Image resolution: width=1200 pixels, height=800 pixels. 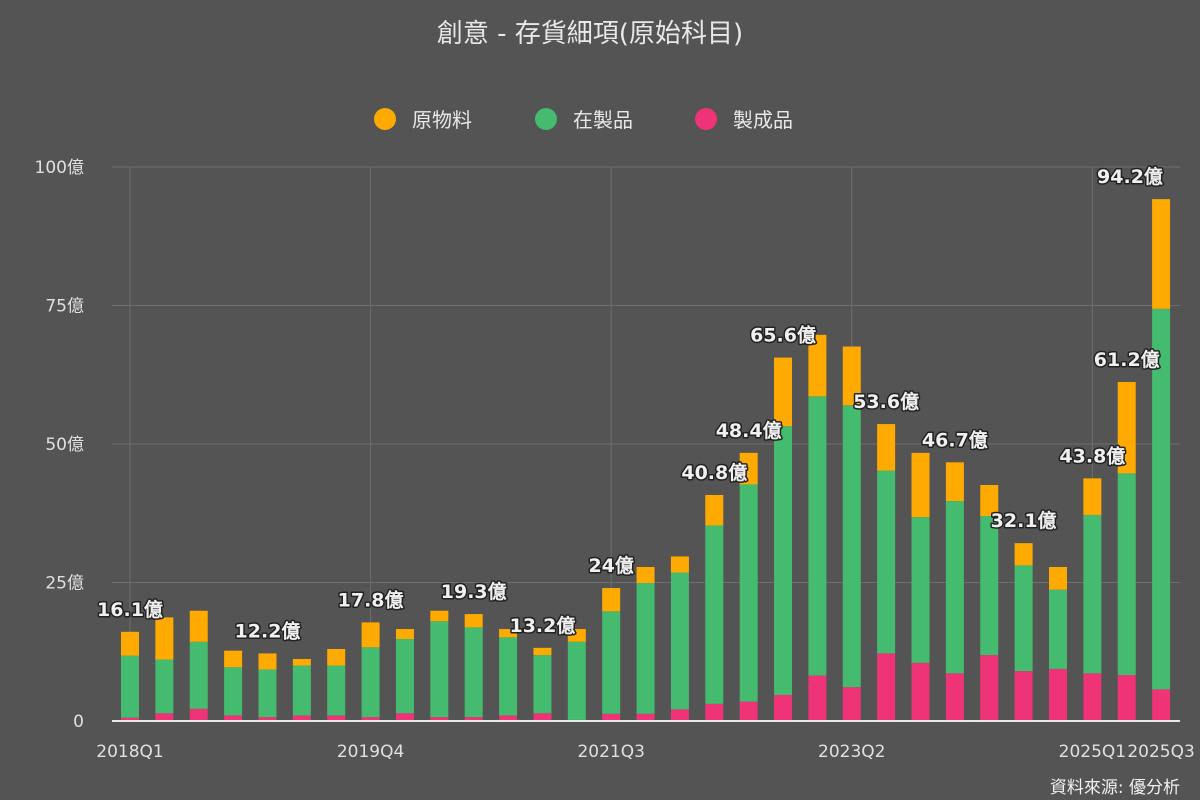 I want to click on y-tick-label: 0, so click(x=78, y=722).